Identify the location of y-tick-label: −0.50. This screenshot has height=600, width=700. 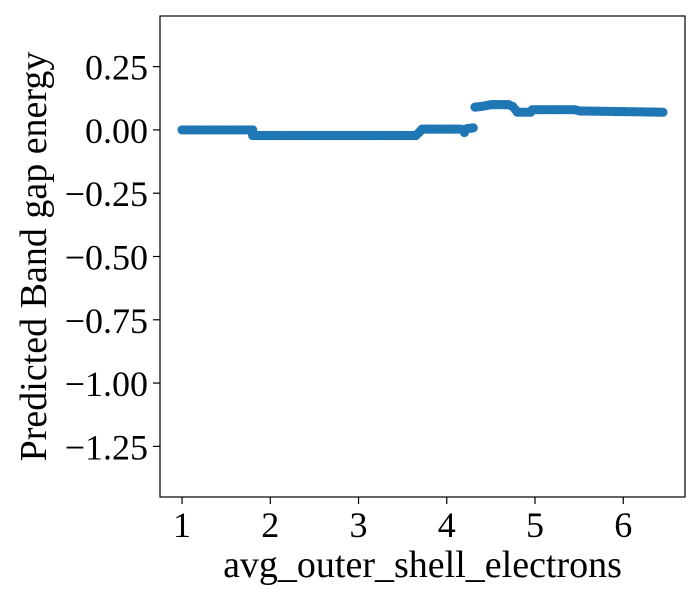
(106, 258).